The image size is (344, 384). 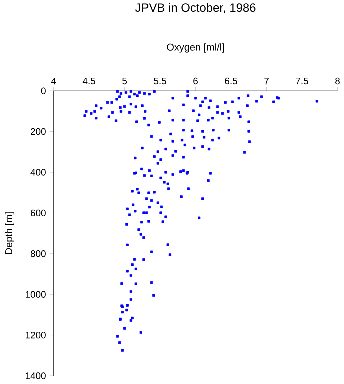 I want to click on y-tick-label: 200, so click(x=38, y=132).